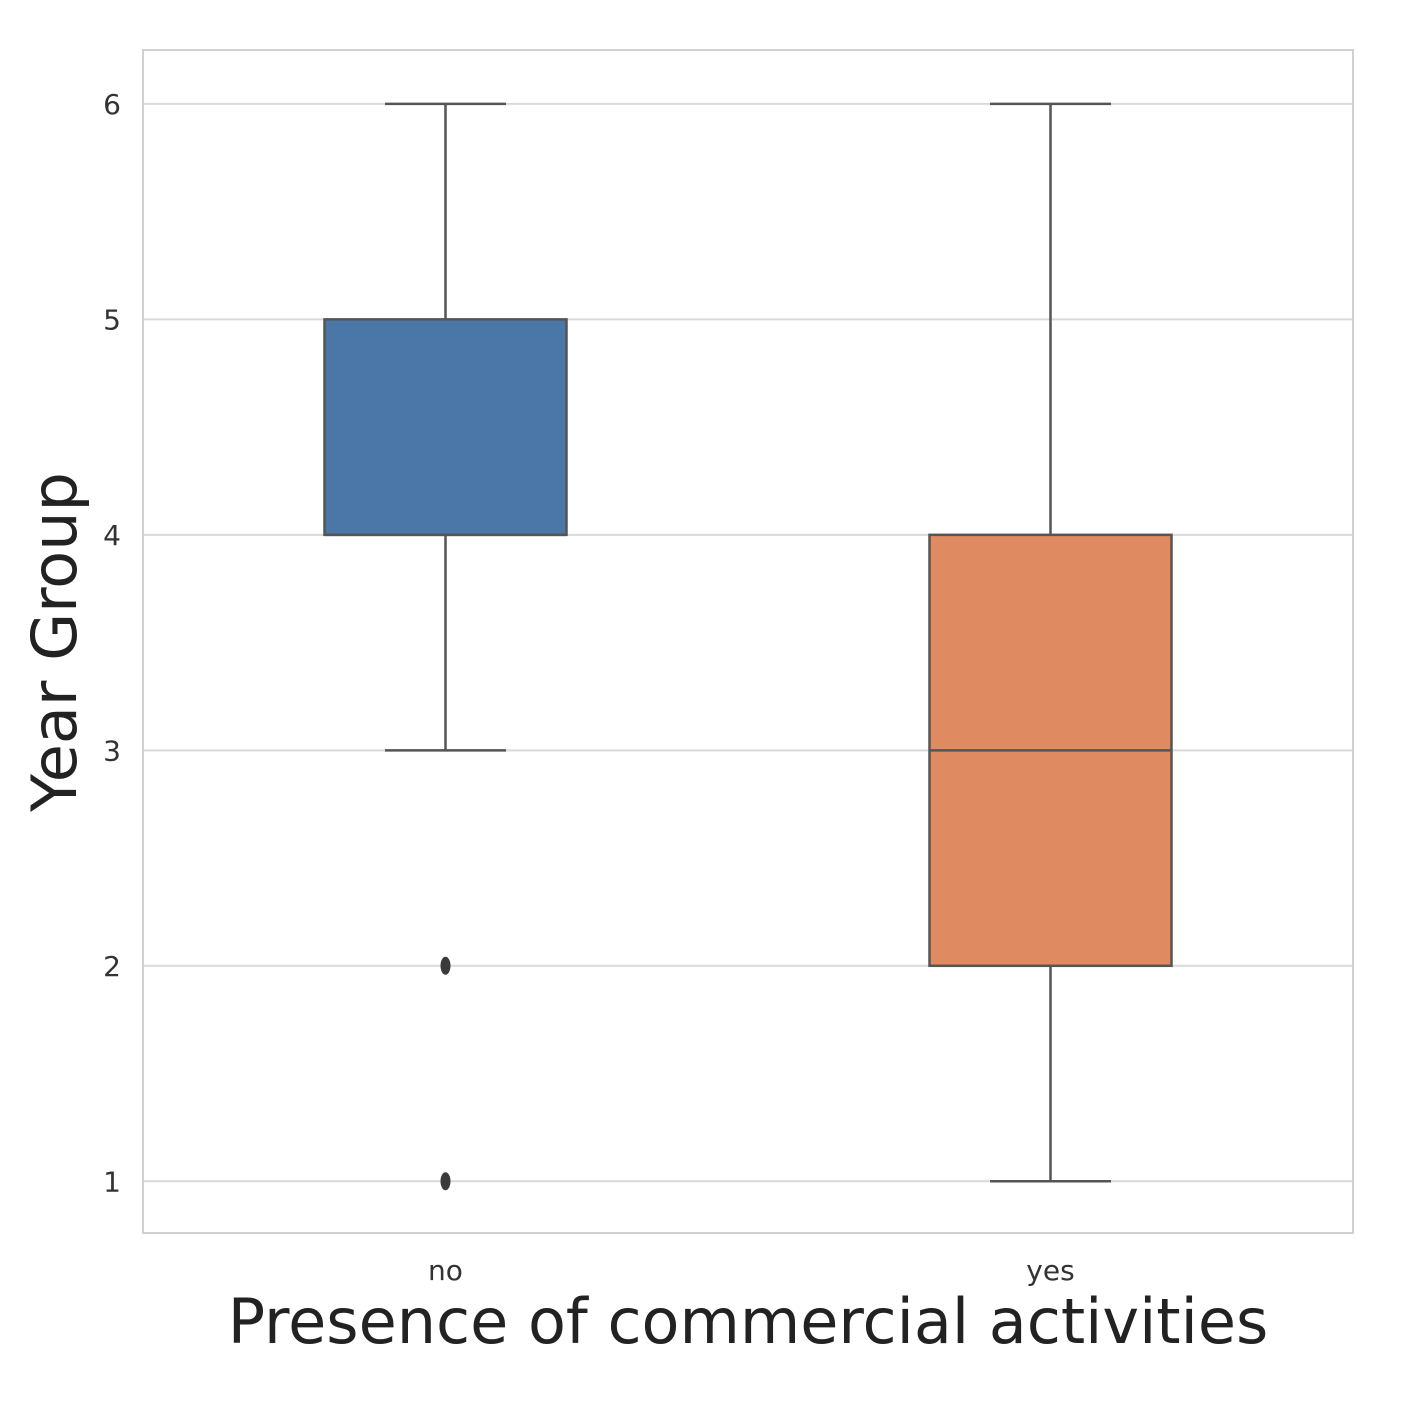  I want to click on x-tick-label-yes: yes, so click(1050, 1270).